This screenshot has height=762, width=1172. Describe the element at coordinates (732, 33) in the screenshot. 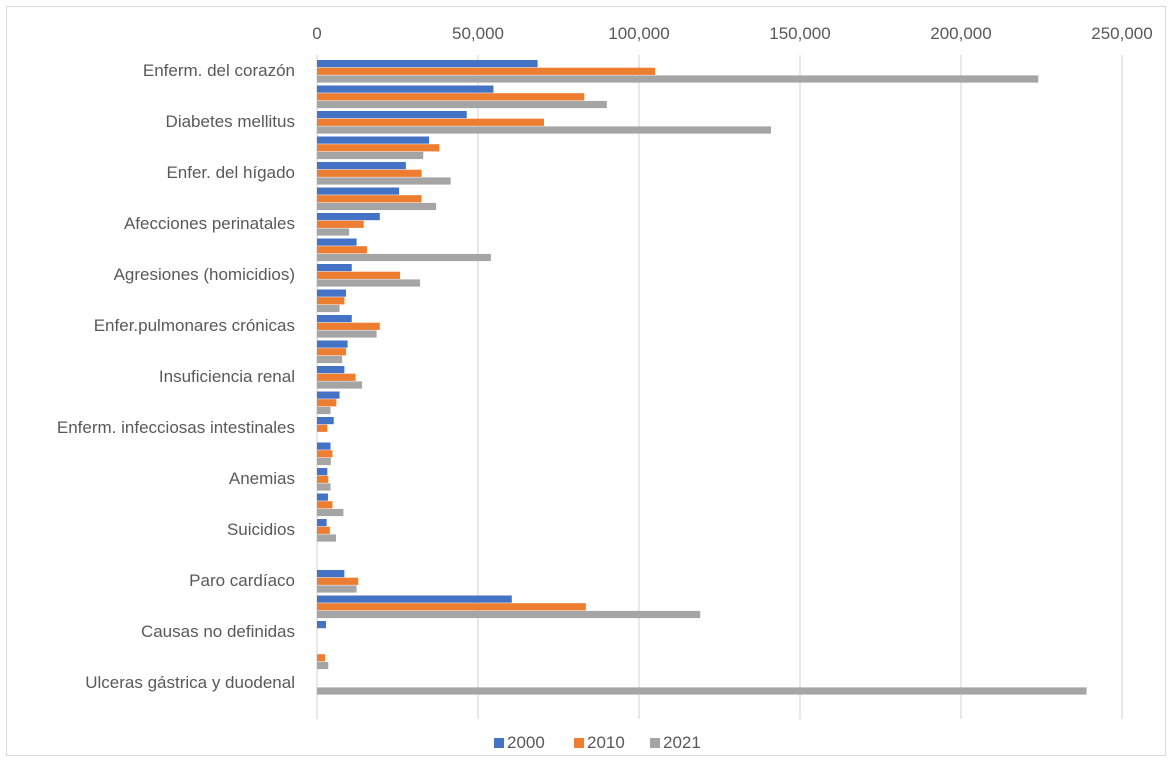

I see `x-axis-ticks: 0 50,000 100,000 150,000 200,000 250,000` at that location.